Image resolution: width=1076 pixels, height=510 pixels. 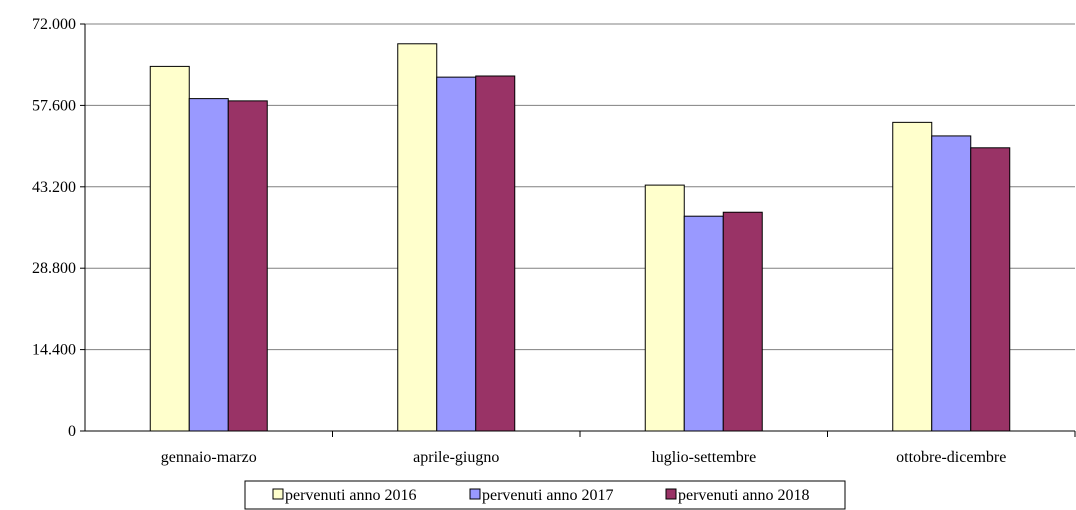 What do you see at coordinates (54, 228) in the screenshot?
I see `y-tick-labels: 0 14.400 28.800 43.200 57.600 72.000` at bounding box center [54, 228].